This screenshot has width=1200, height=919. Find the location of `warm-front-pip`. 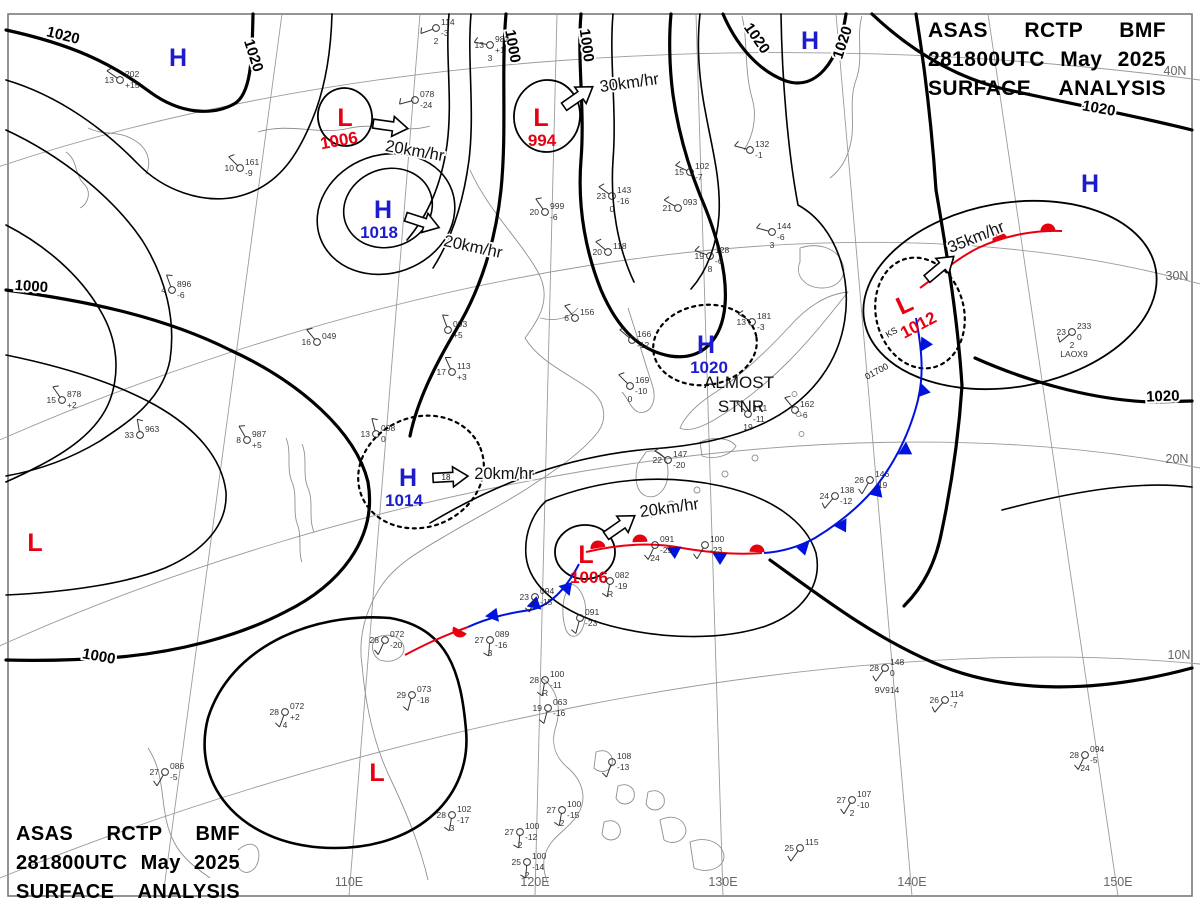

warm-front-pip is located at coordinates (757, 548).